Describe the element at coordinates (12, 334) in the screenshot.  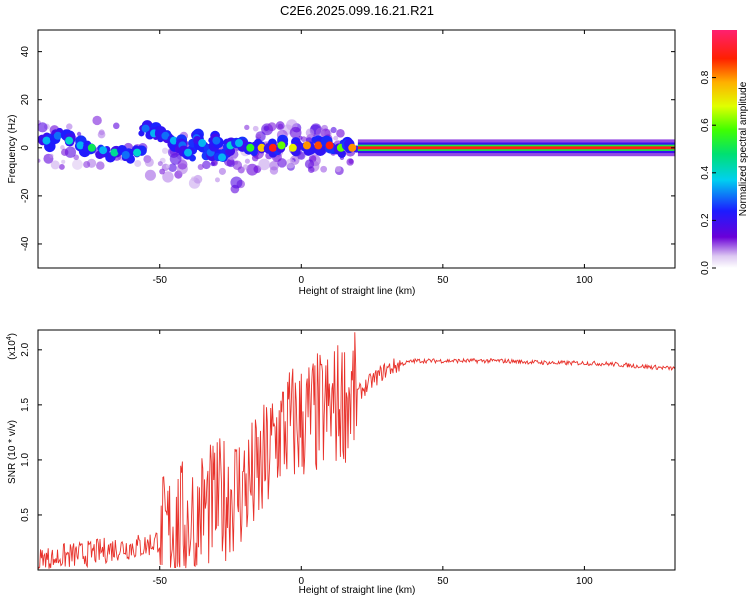
I see `snr-multiplier-close: )` at that location.